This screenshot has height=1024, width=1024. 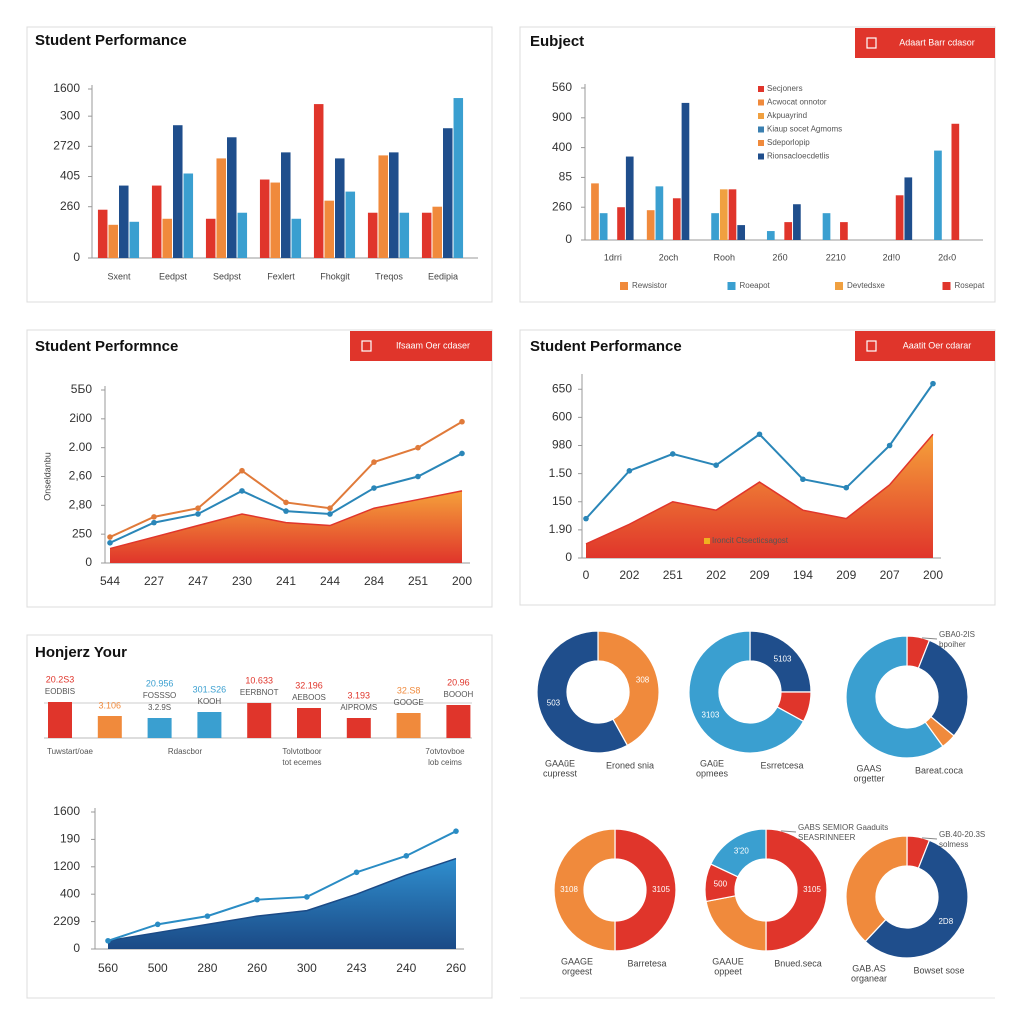 I want to click on legend-label: Roeapot, so click(x=755, y=285).